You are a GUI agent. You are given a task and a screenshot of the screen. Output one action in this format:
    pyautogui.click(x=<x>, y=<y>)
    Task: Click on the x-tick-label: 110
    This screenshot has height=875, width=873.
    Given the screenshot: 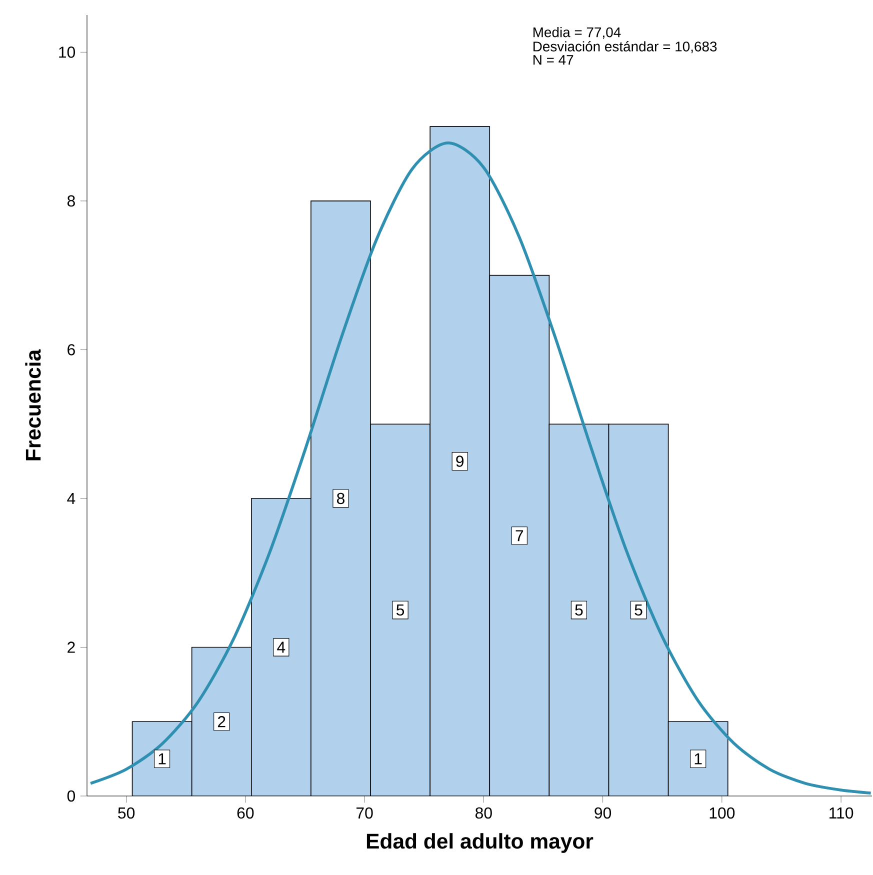 What is the action you would take?
    pyautogui.click(x=842, y=813)
    